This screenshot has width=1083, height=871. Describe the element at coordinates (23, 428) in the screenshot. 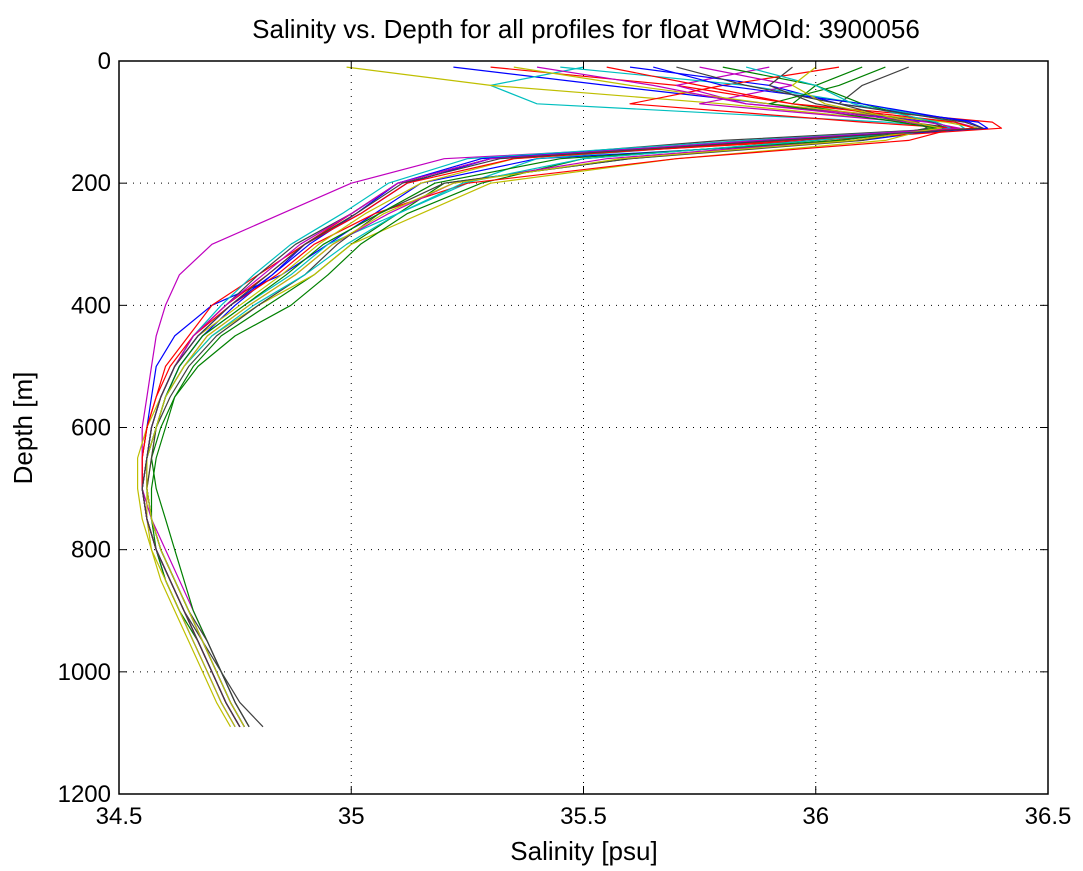

I see `y-axis-label: Depth [m]` at that location.